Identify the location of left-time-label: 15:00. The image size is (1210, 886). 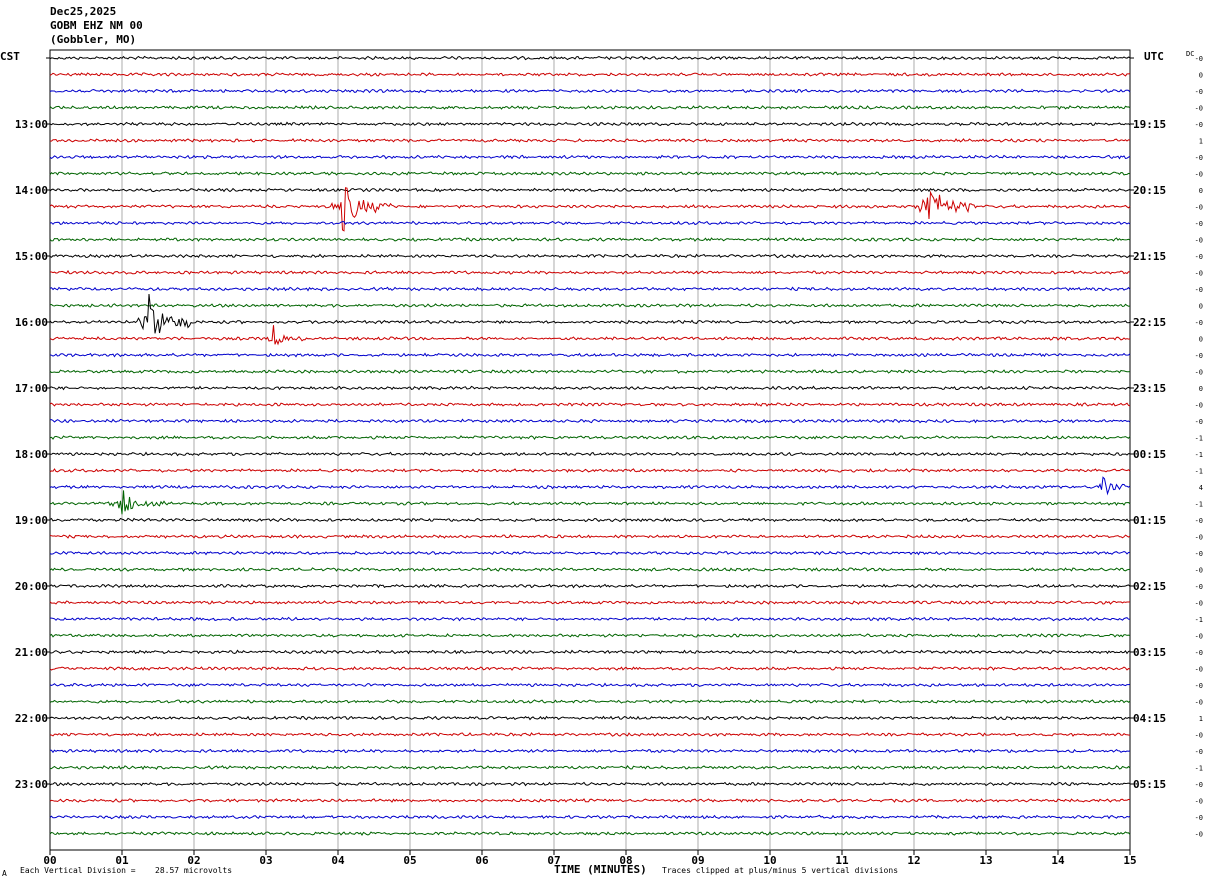
(31, 256).